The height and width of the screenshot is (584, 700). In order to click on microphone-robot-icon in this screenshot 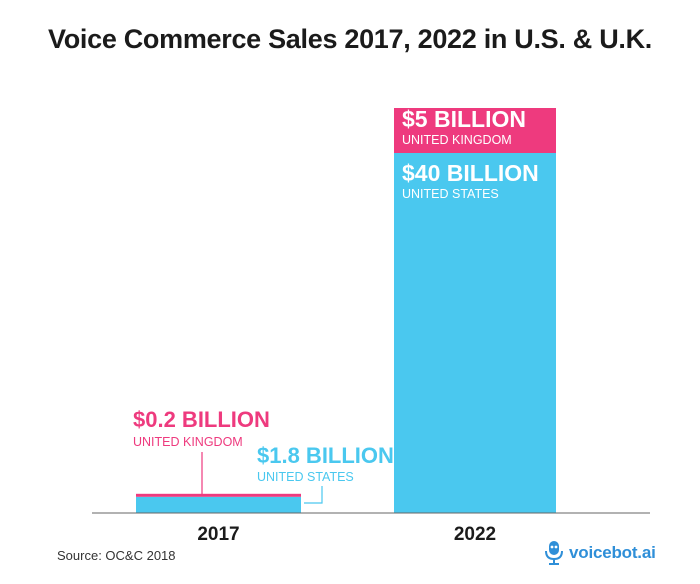, I will do `click(554, 553)`.